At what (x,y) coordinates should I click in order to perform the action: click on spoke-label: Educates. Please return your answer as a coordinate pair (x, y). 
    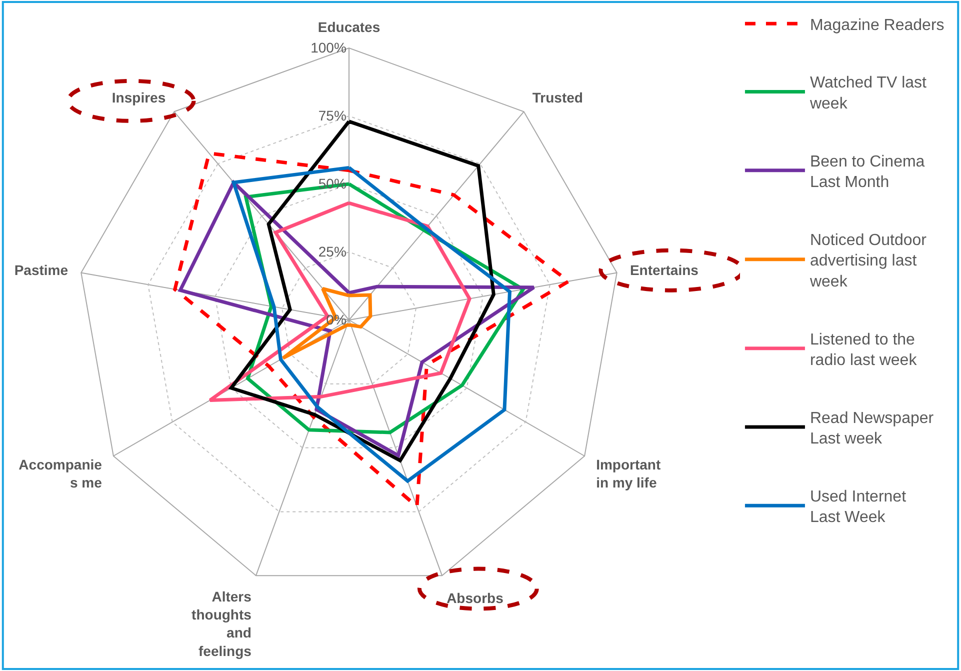
    Looking at the image, I should click on (349, 26).